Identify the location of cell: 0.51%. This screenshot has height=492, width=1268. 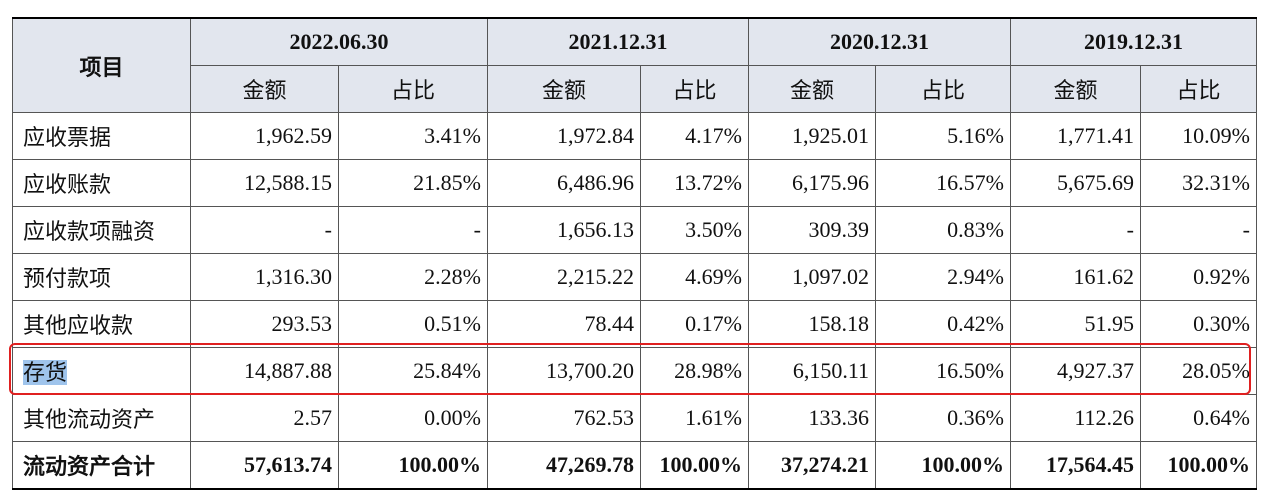
(413, 324).